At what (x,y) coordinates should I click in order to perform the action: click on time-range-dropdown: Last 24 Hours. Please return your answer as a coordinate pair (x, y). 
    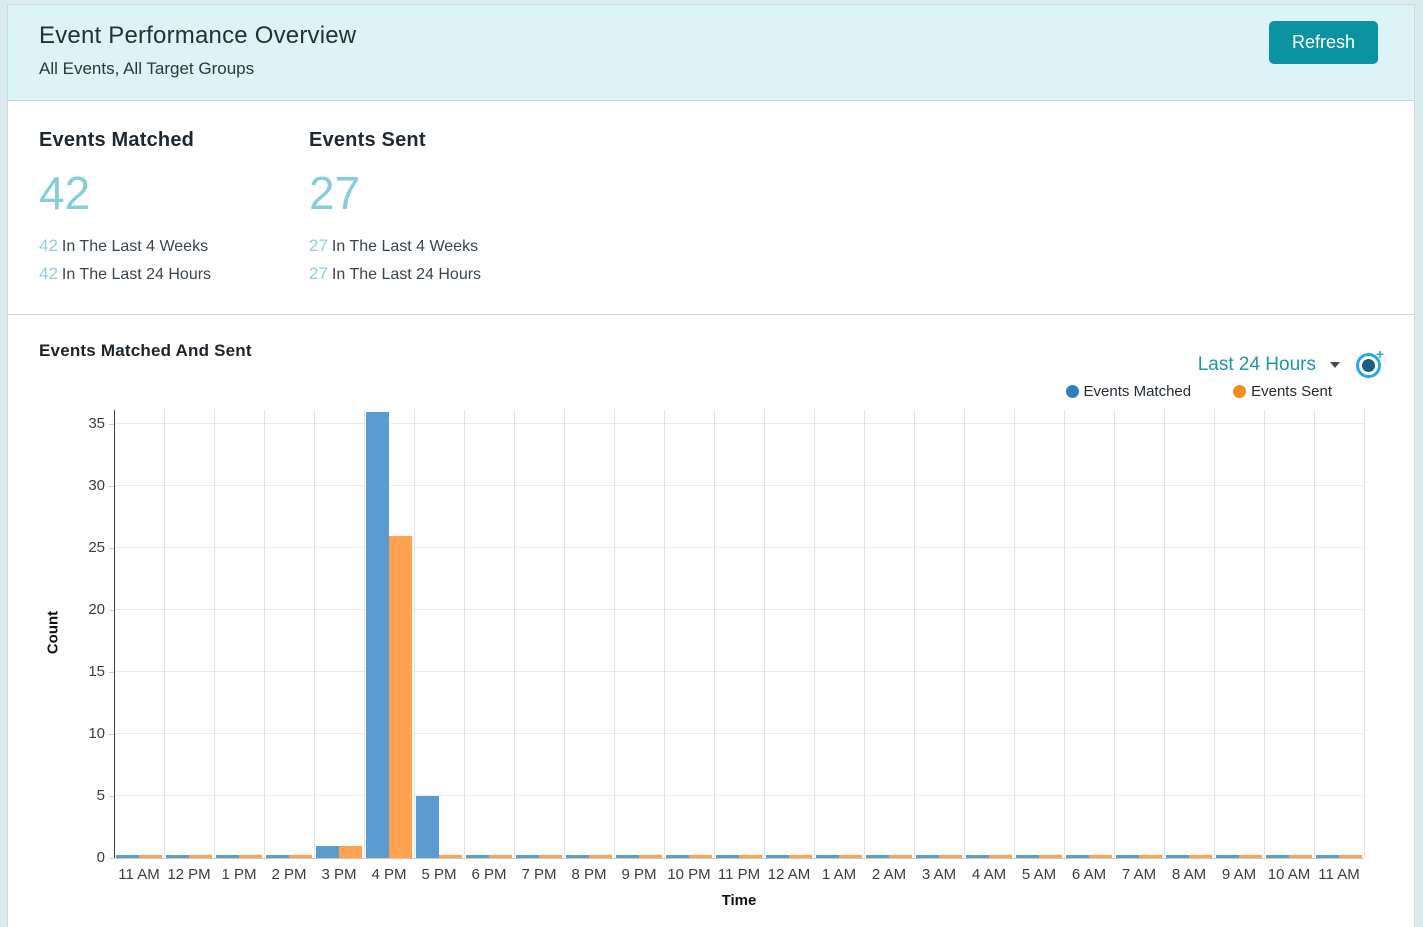
    Looking at the image, I should click on (1269, 365).